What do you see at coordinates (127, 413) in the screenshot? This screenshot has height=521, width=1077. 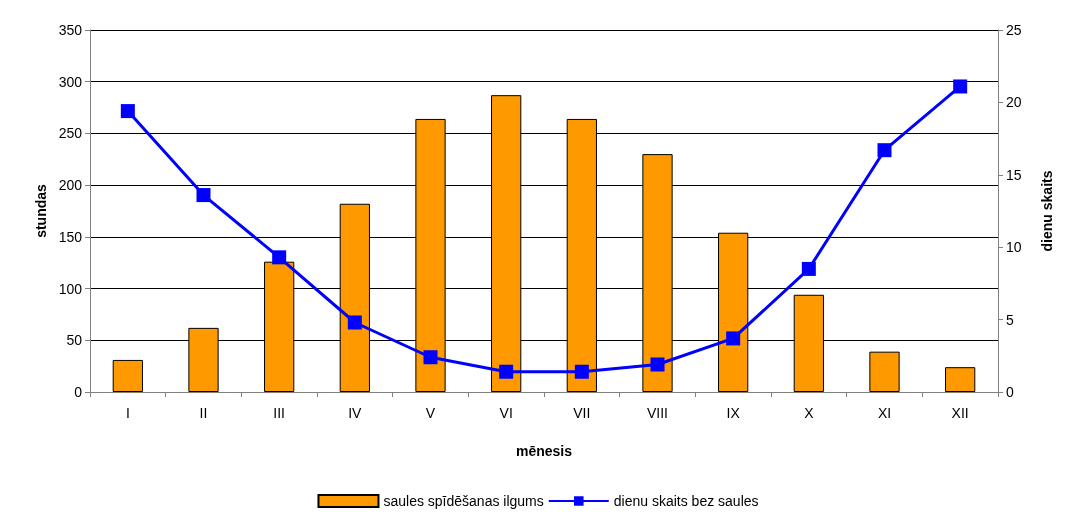 I see `x-tick-label: I` at bounding box center [127, 413].